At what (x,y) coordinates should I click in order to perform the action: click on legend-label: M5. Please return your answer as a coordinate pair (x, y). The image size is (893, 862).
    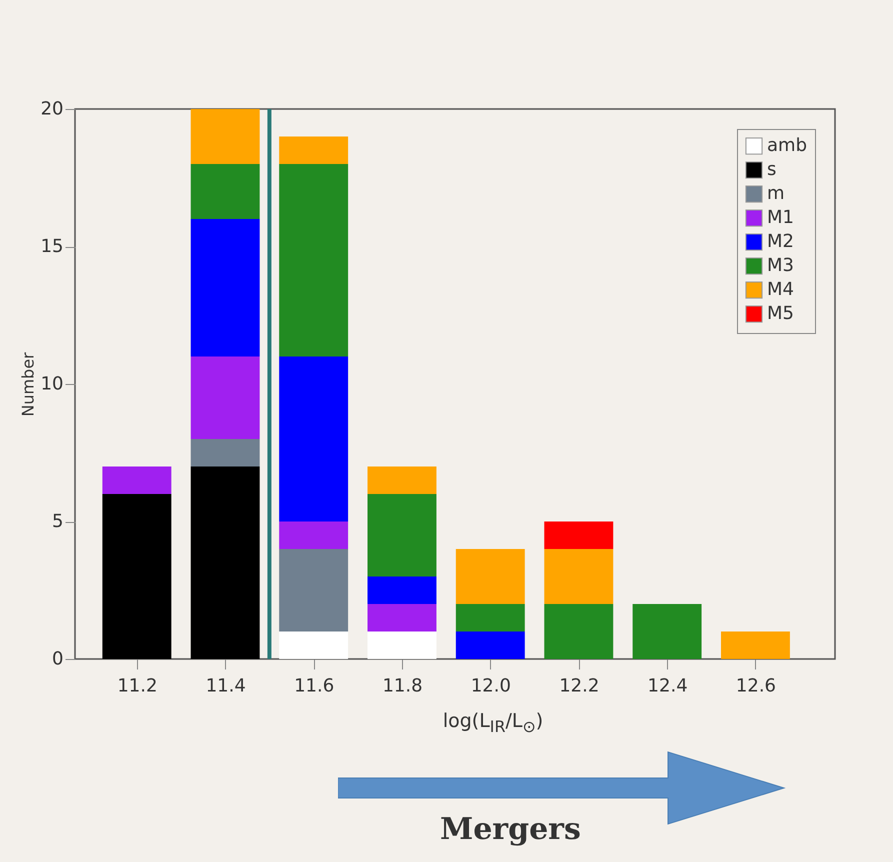
    Looking at the image, I should click on (780, 313).